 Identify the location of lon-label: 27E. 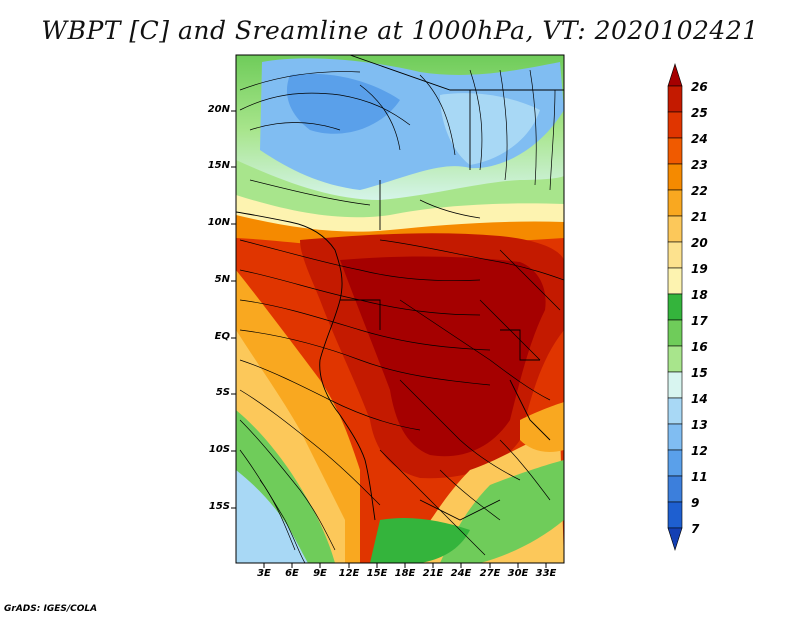
(490, 573).